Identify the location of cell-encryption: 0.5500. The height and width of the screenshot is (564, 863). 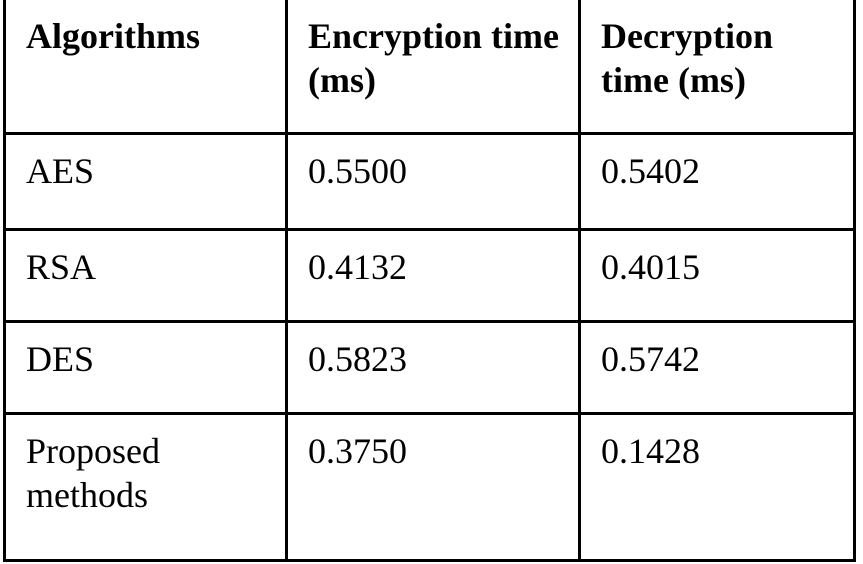
(433, 181).